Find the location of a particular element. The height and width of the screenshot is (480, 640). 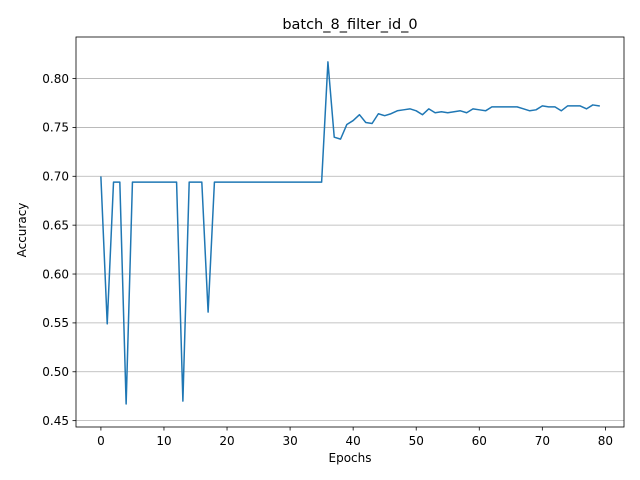

x-tick-label: 0 is located at coordinates (101, 441).